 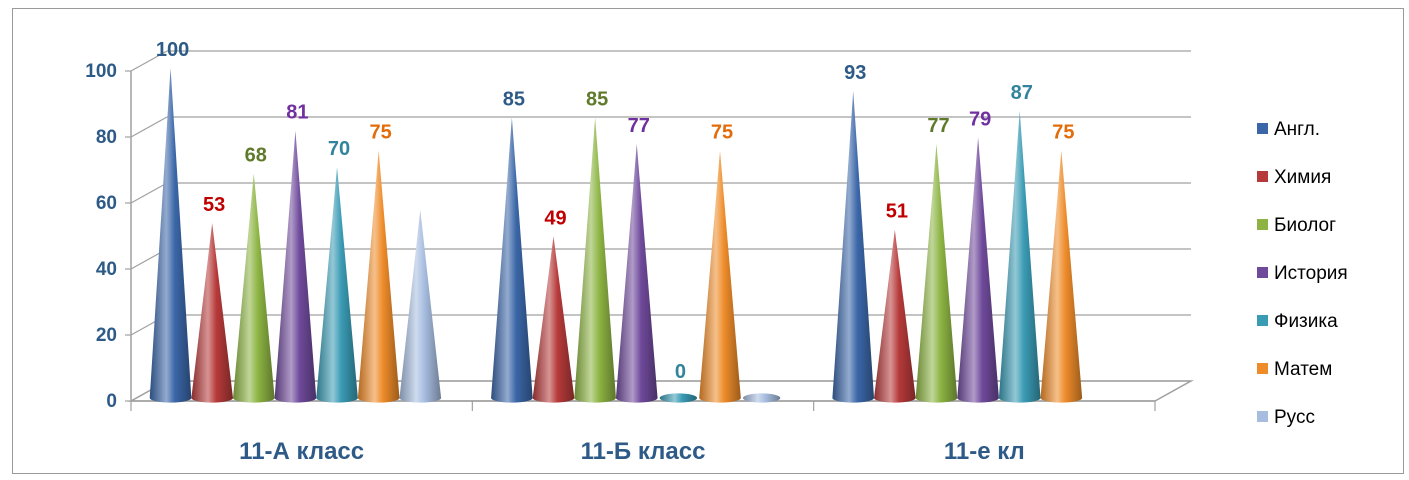 What do you see at coordinates (980, 119) in the screenshot?
I see `data-label: 79` at bounding box center [980, 119].